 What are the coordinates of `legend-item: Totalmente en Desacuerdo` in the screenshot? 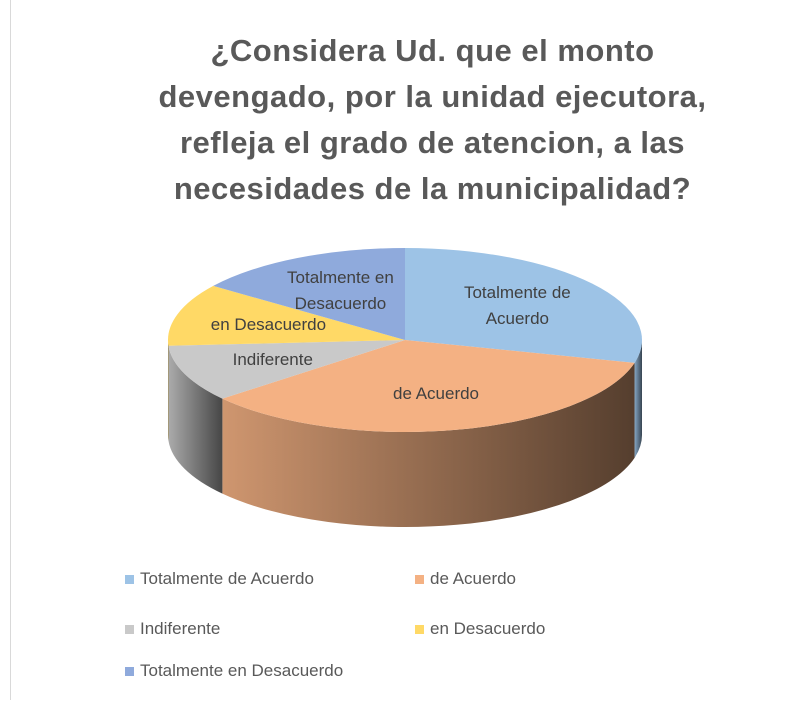 It's located at (234, 671).